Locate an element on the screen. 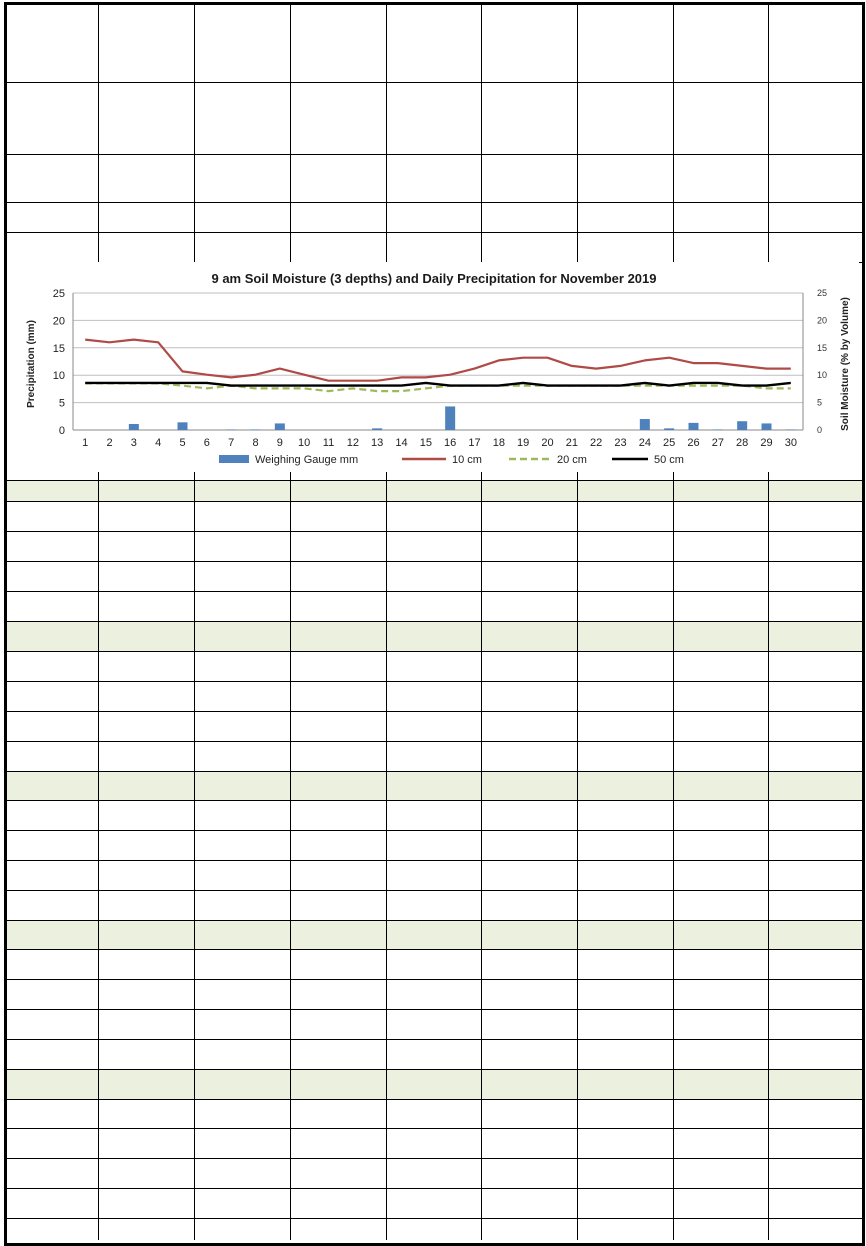 This screenshot has height=1246, width=866. y-tick-label: 25 is located at coordinates (59, 294).